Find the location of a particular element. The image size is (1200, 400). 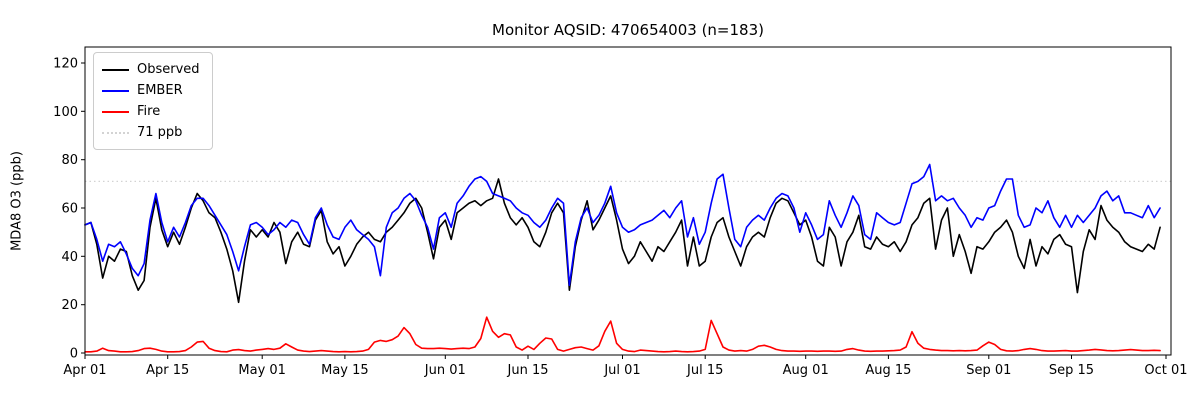

y-tick-label: 40 is located at coordinates (69, 257).